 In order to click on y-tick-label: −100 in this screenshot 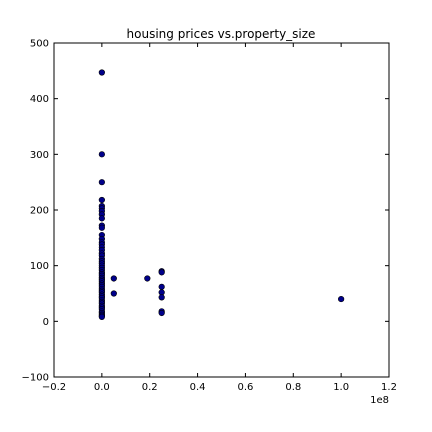, I will do `click(35, 378)`.